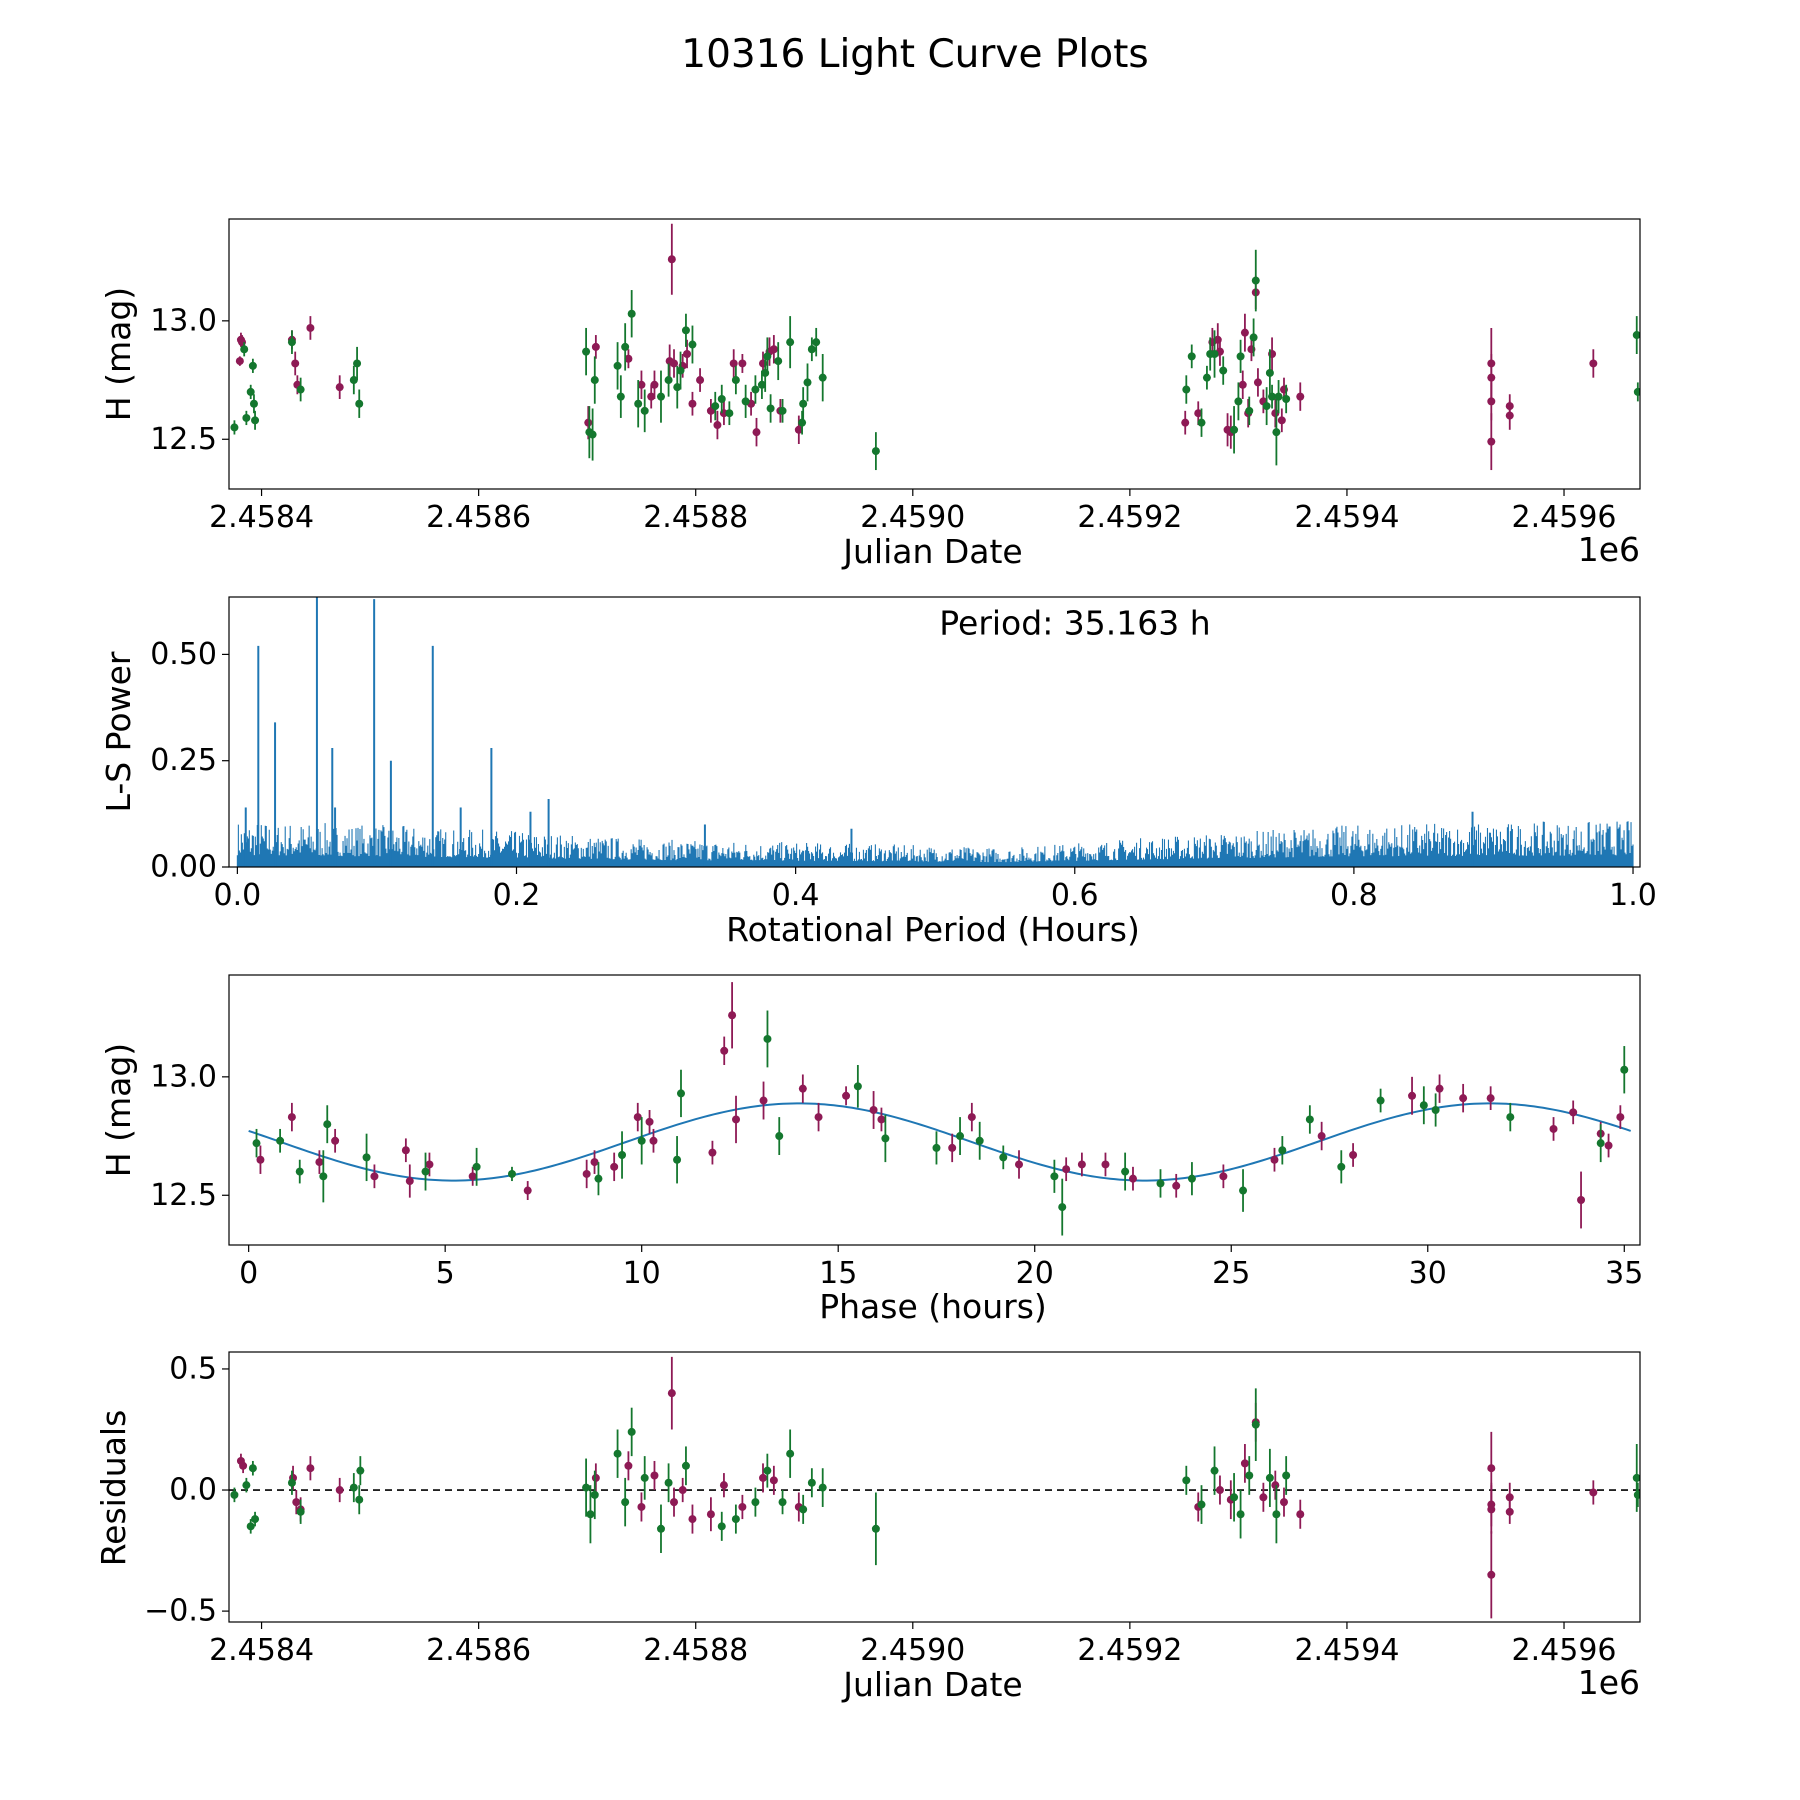  What do you see at coordinates (261, 1650) in the screenshot?
I see `residuals-xtick-label: 2.4584` at bounding box center [261, 1650].